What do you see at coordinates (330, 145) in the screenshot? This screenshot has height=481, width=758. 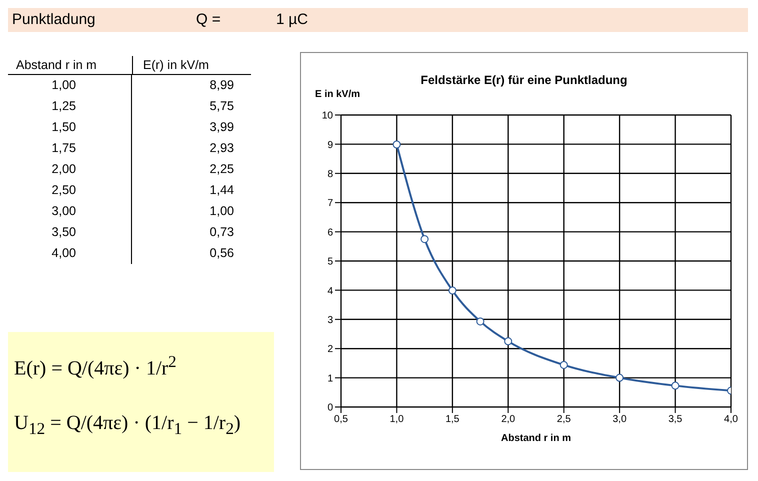 I see `y-tick-label: 9` at bounding box center [330, 145].